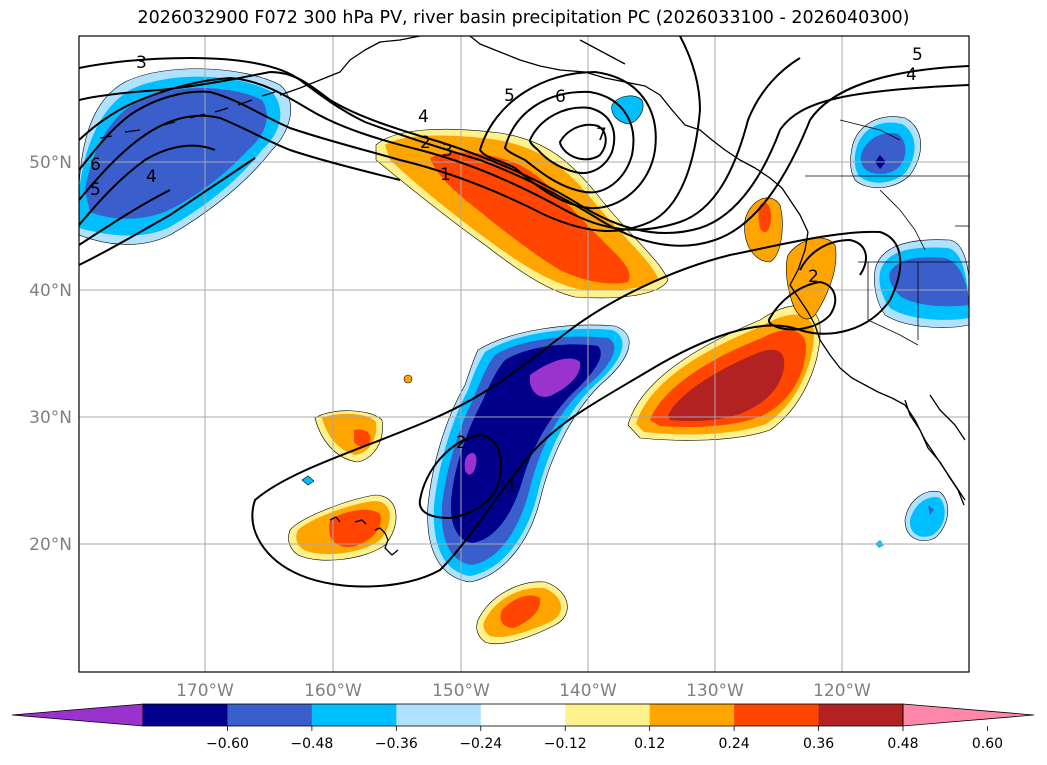 Image resolution: width=1047 pixels, height=765 pixels. What do you see at coordinates (968, 715) in the screenshot?
I see `colorbar-extend-high` at bounding box center [968, 715].